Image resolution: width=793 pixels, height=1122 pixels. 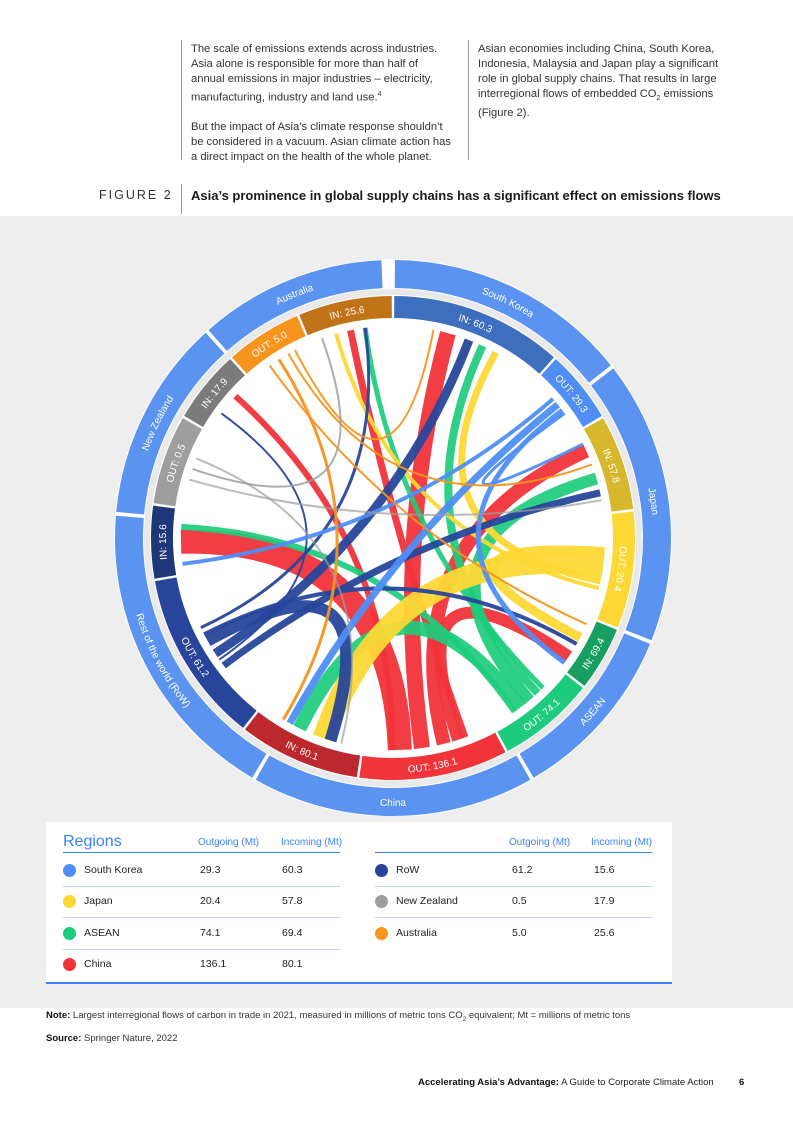 What do you see at coordinates (102, 933) in the screenshot?
I see `legend-region-name: ASEAN` at bounding box center [102, 933].